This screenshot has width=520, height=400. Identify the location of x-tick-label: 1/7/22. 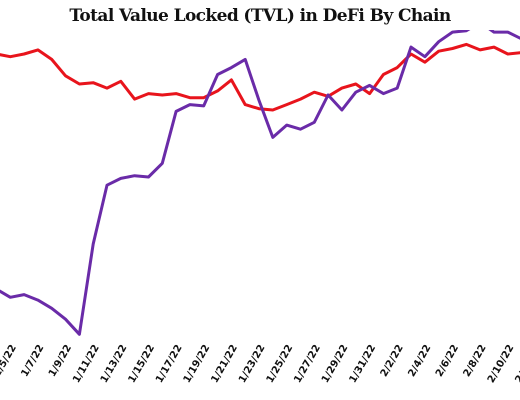
(32, 361).